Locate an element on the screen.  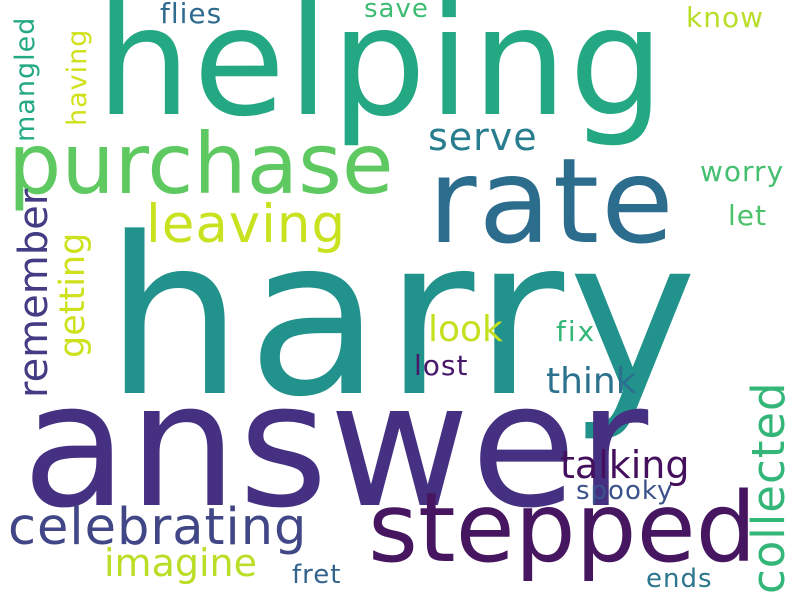
word-spooky: spooky is located at coordinates (625, 491).